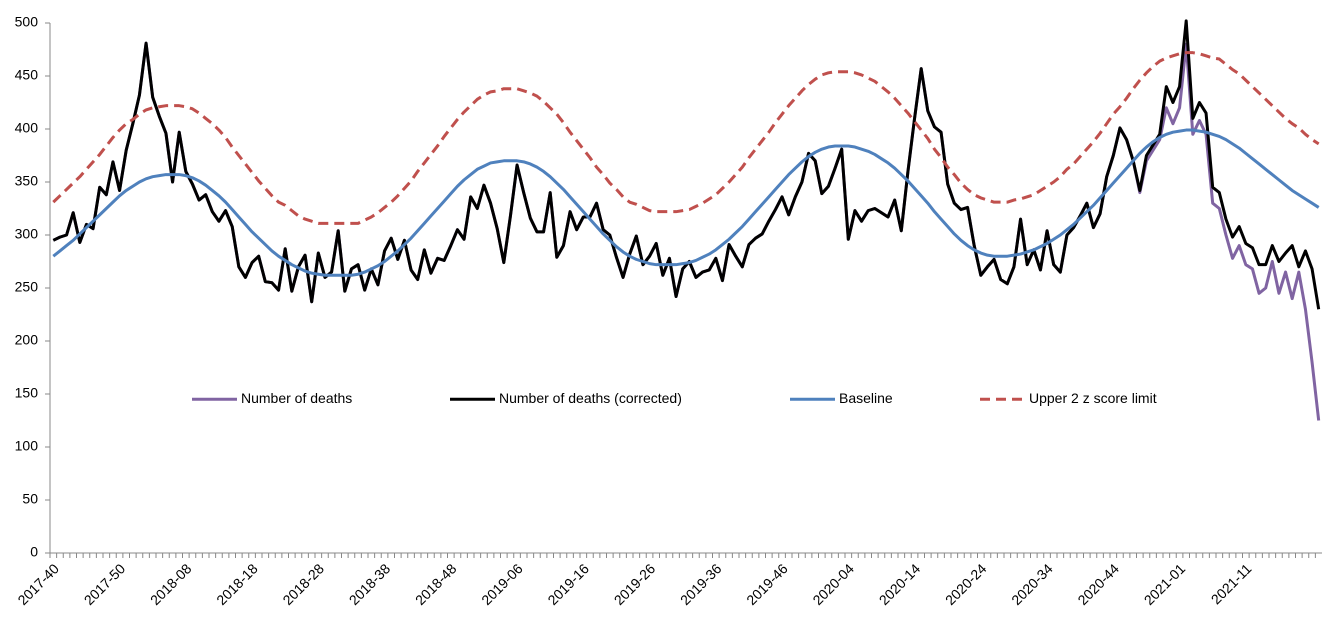 This screenshot has width=1322, height=626. What do you see at coordinates (966, 584) in the screenshot?
I see `x-tick-label: 2020-24` at bounding box center [966, 584].